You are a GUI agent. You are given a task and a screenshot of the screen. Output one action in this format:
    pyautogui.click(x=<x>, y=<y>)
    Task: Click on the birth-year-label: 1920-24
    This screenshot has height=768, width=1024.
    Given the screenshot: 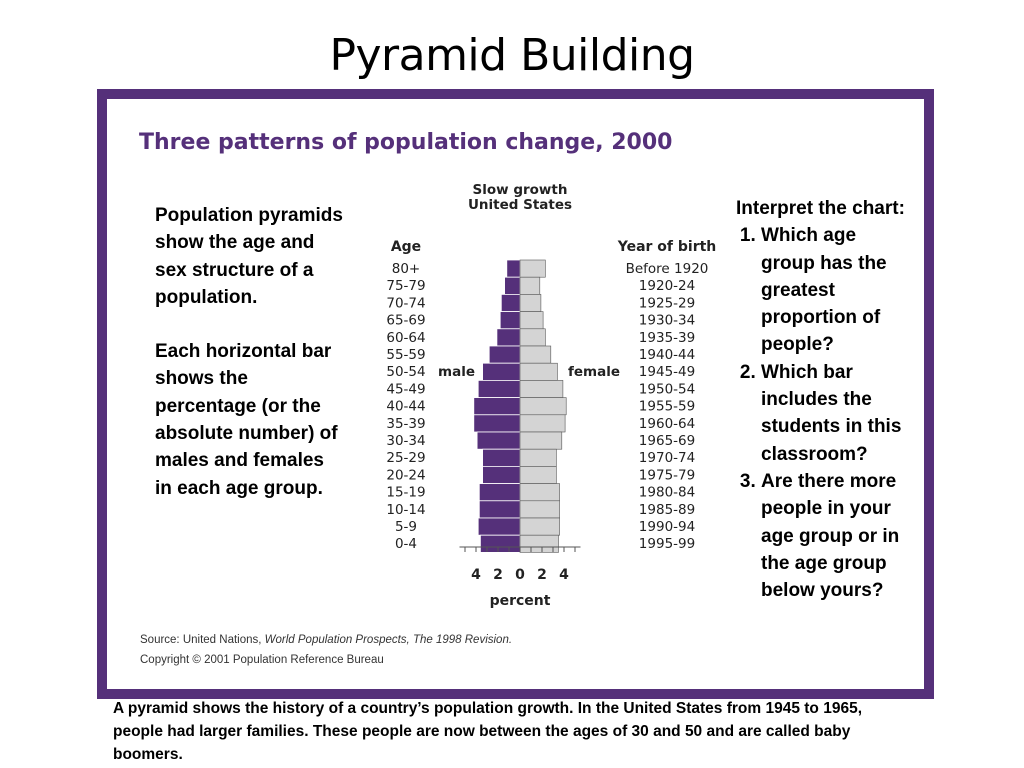 What is the action you would take?
    pyautogui.click(x=667, y=286)
    